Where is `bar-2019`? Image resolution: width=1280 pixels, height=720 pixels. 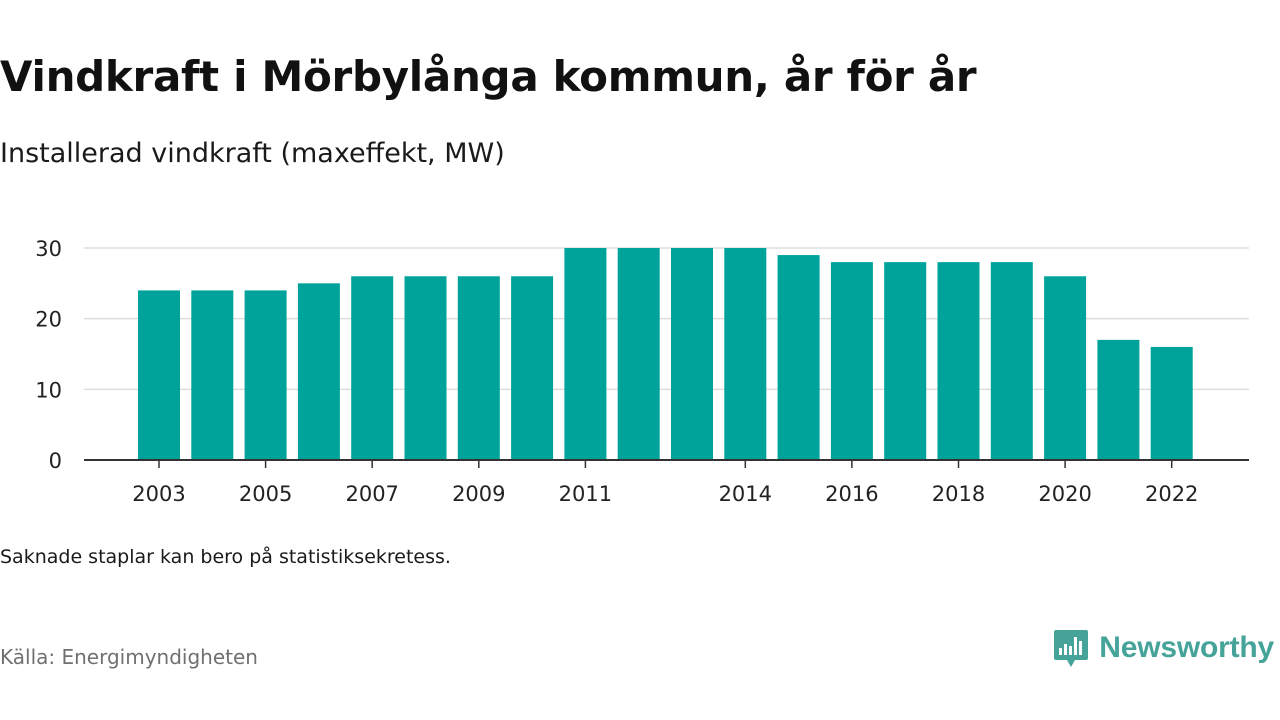
bar-2019 is located at coordinates (1011, 361).